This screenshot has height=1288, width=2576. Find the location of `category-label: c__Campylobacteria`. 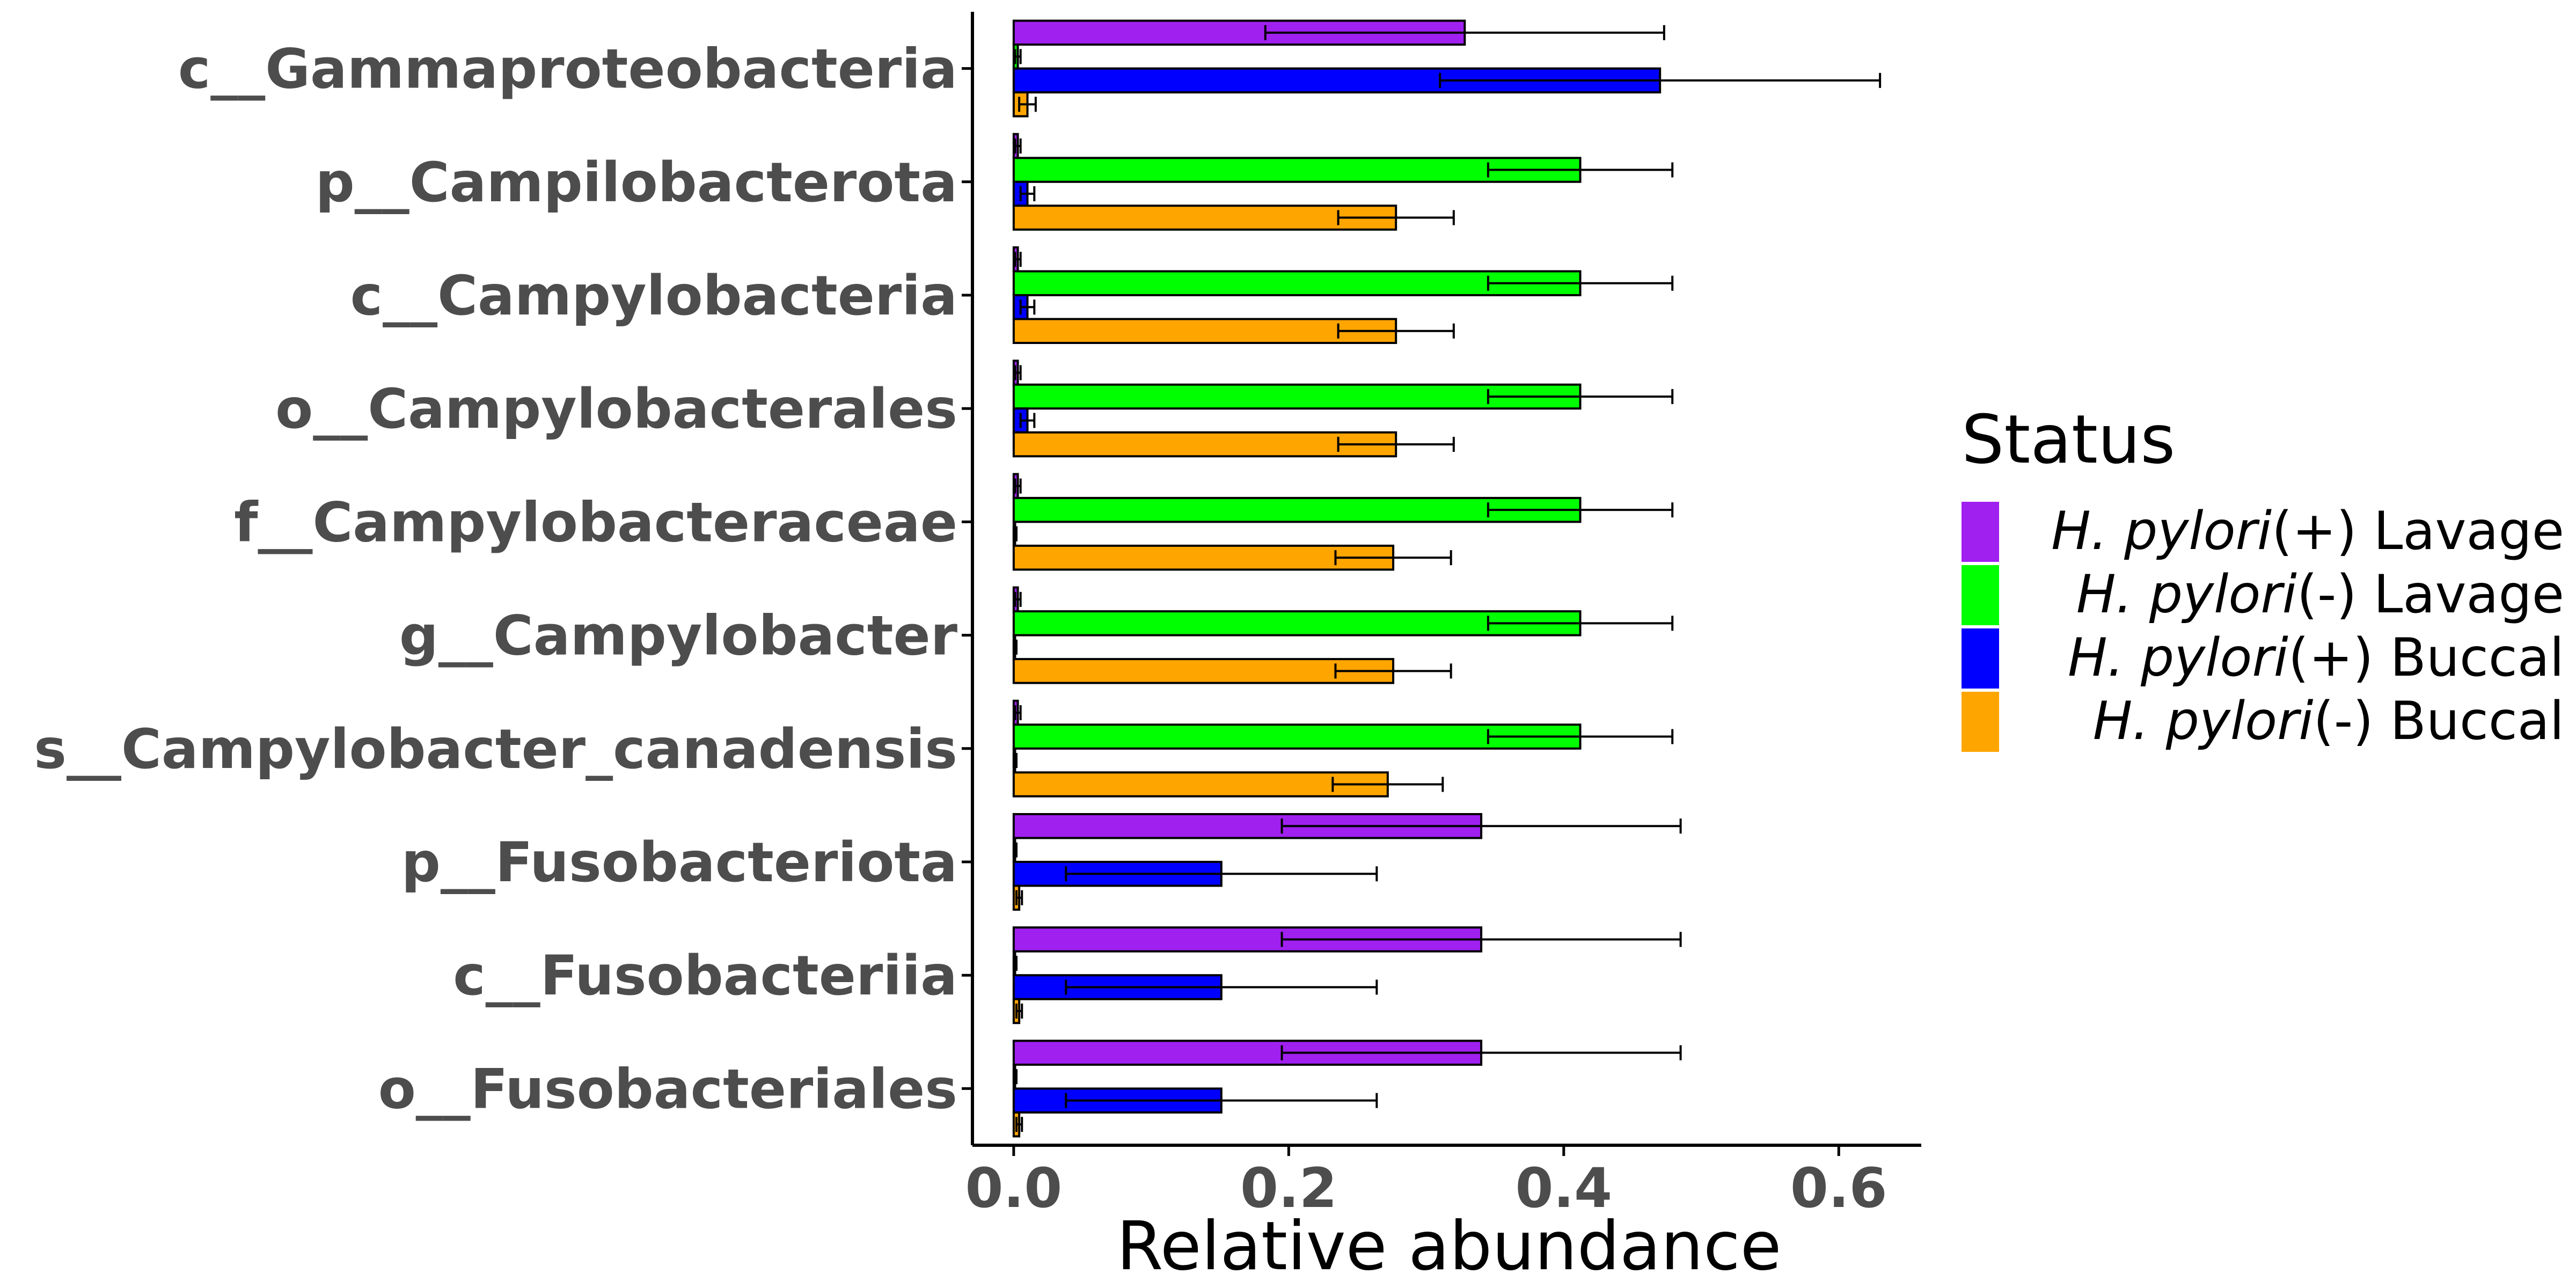

category-label: c__Campylobacteria is located at coordinates (653, 296).